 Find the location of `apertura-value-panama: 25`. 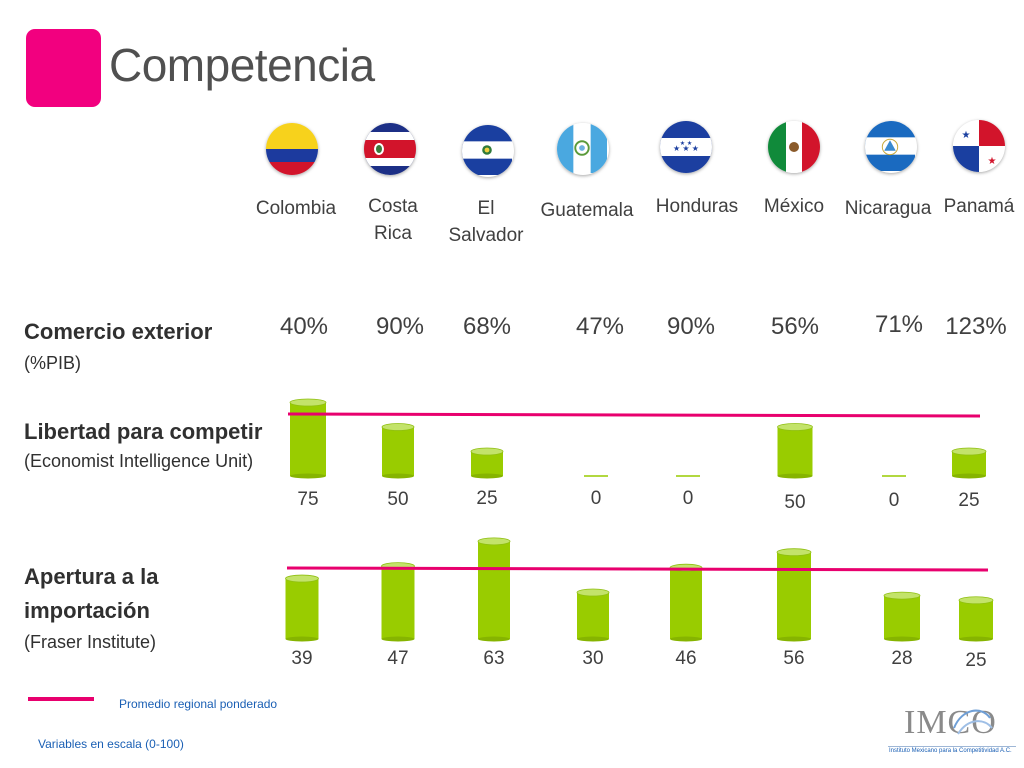

apertura-value-panama: 25 is located at coordinates (975, 660).